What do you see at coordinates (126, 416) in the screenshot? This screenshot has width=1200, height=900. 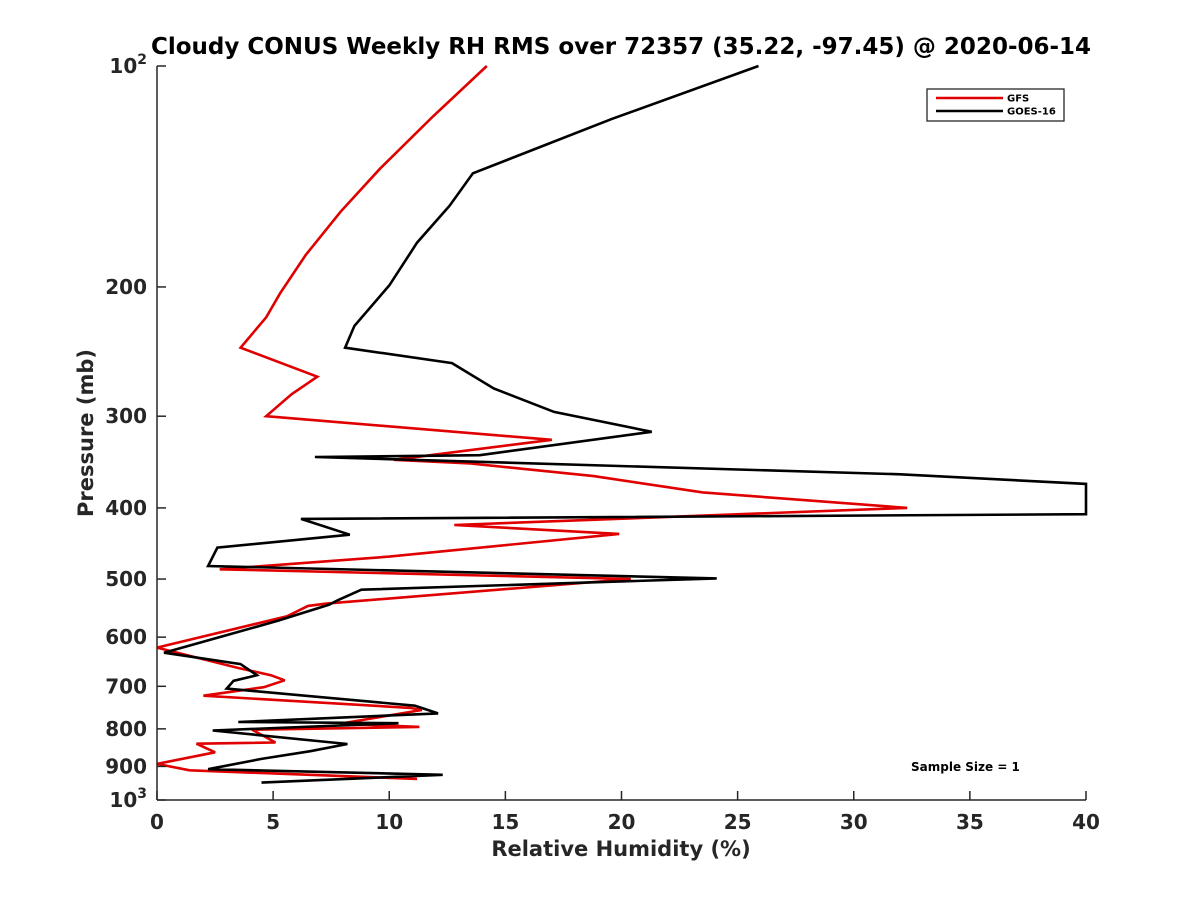 I see `y-tick-label: 300` at bounding box center [126, 416].